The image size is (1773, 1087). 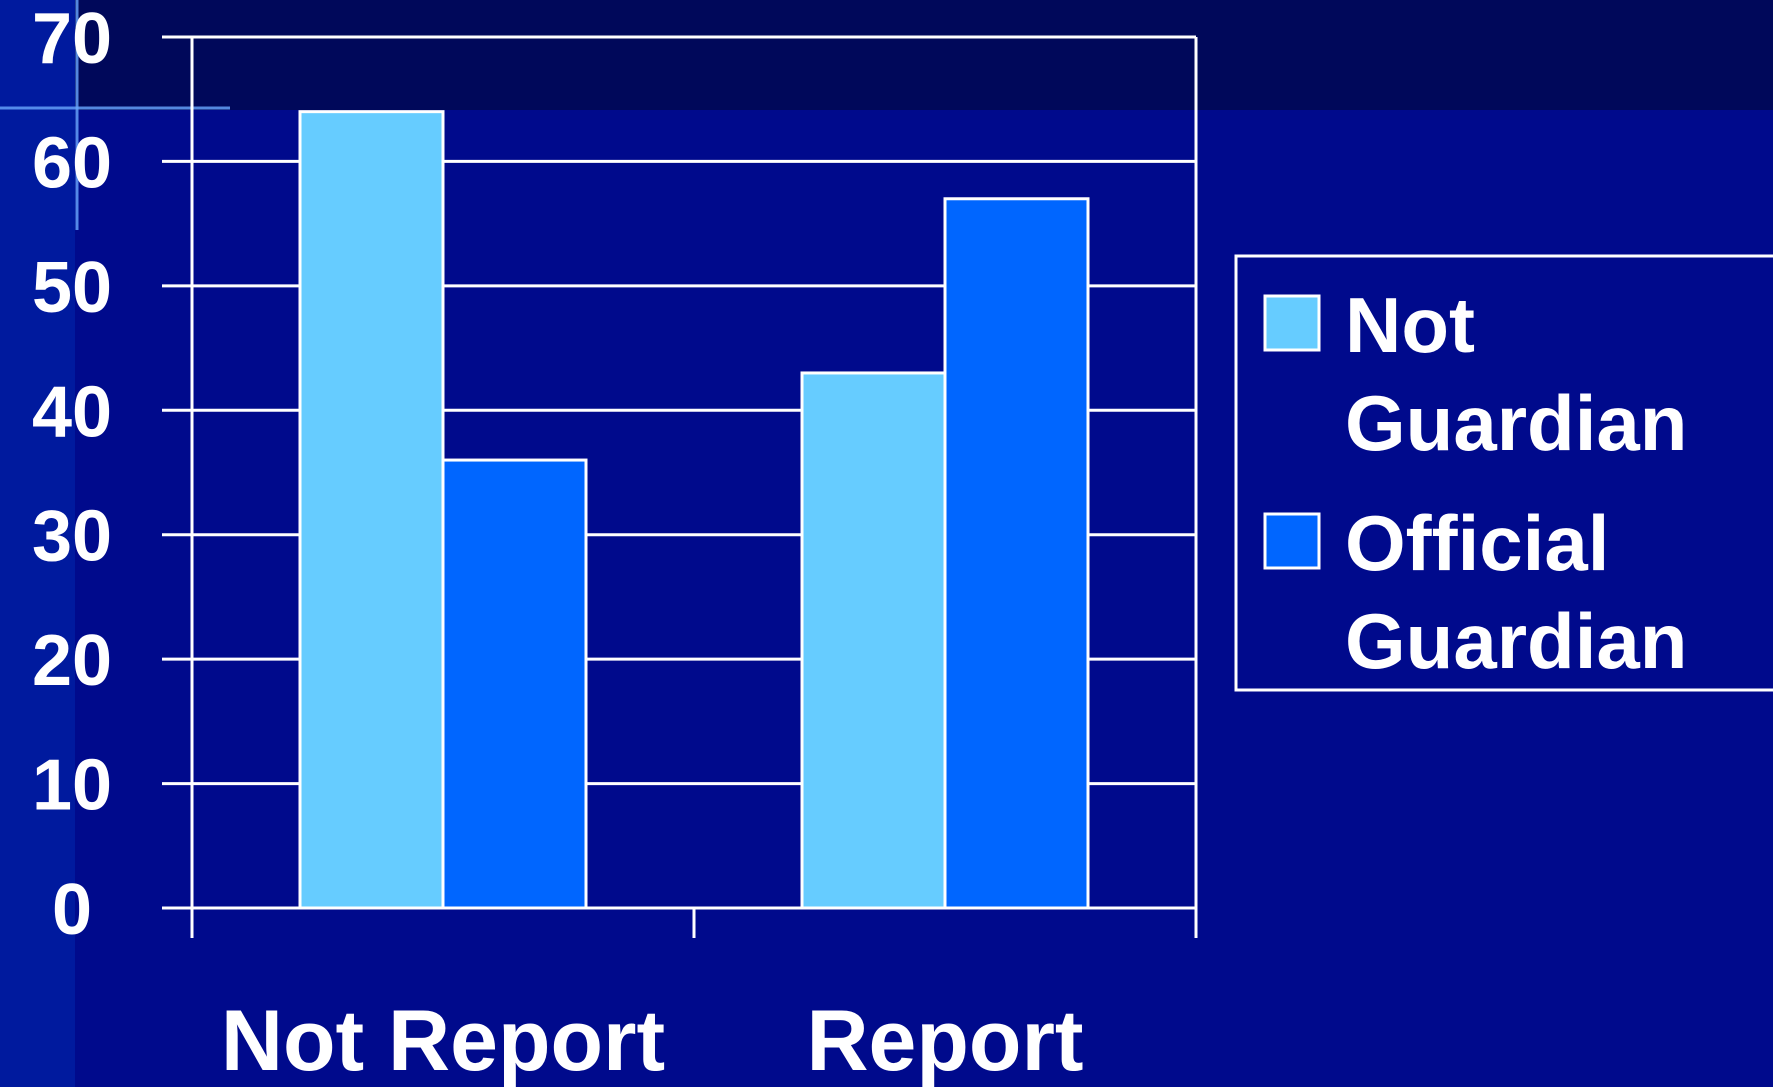 What do you see at coordinates (72, 163) in the screenshot?
I see `y-tick-label-60: 60` at bounding box center [72, 163].